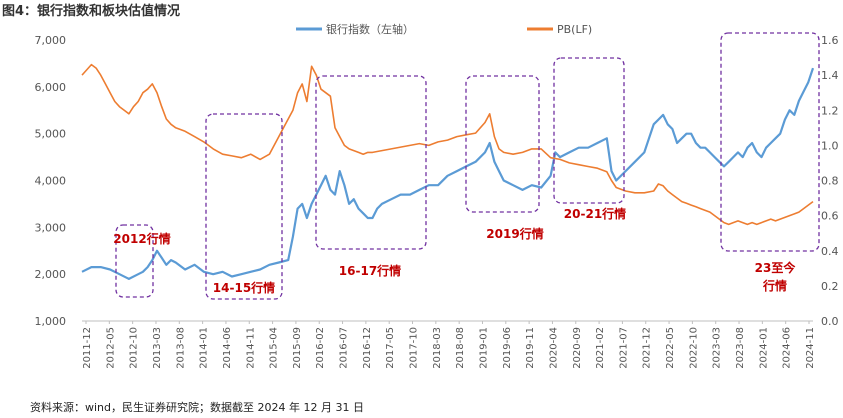 The width and height of the screenshot is (843, 418). Describe the element at coordinates (320, 348) in the screenshot. I see `x-tick-label: 2016-02` at that location.